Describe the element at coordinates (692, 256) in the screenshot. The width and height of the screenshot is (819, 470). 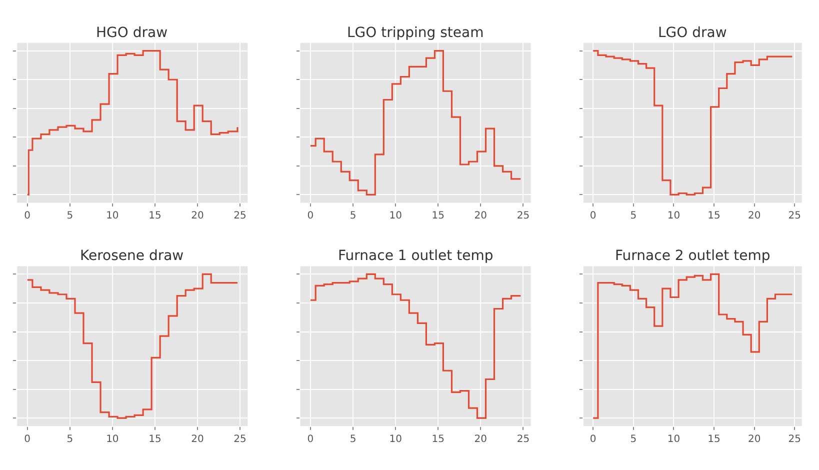
I see `chart-title: Furnace 2 outlet temp` at that location.